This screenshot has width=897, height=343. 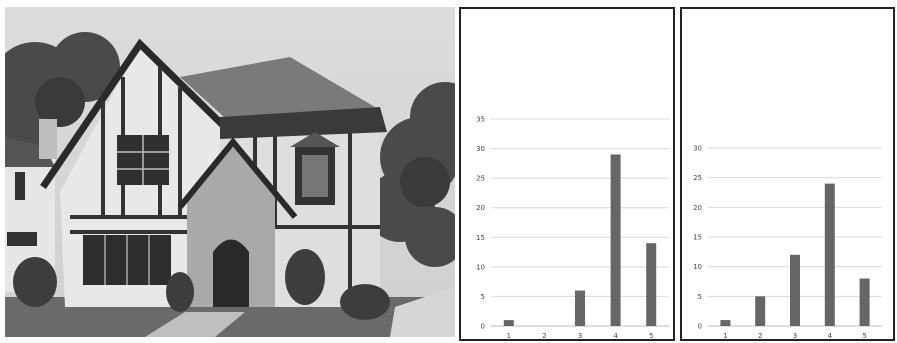 What do you see at coordinates (480, 120) in the screenshot?
I see `y-tick-label: 35` at bounding box center [480, 120].